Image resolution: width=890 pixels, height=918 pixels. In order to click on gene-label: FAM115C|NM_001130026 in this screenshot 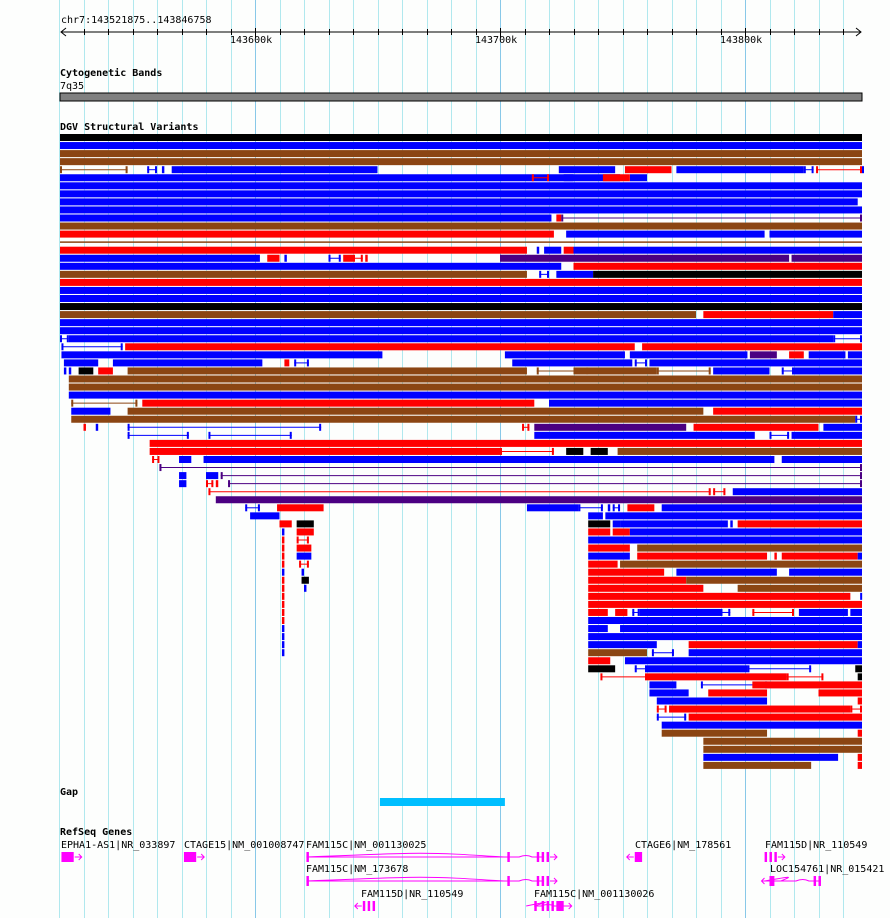, I will do `click(594, 894)`.